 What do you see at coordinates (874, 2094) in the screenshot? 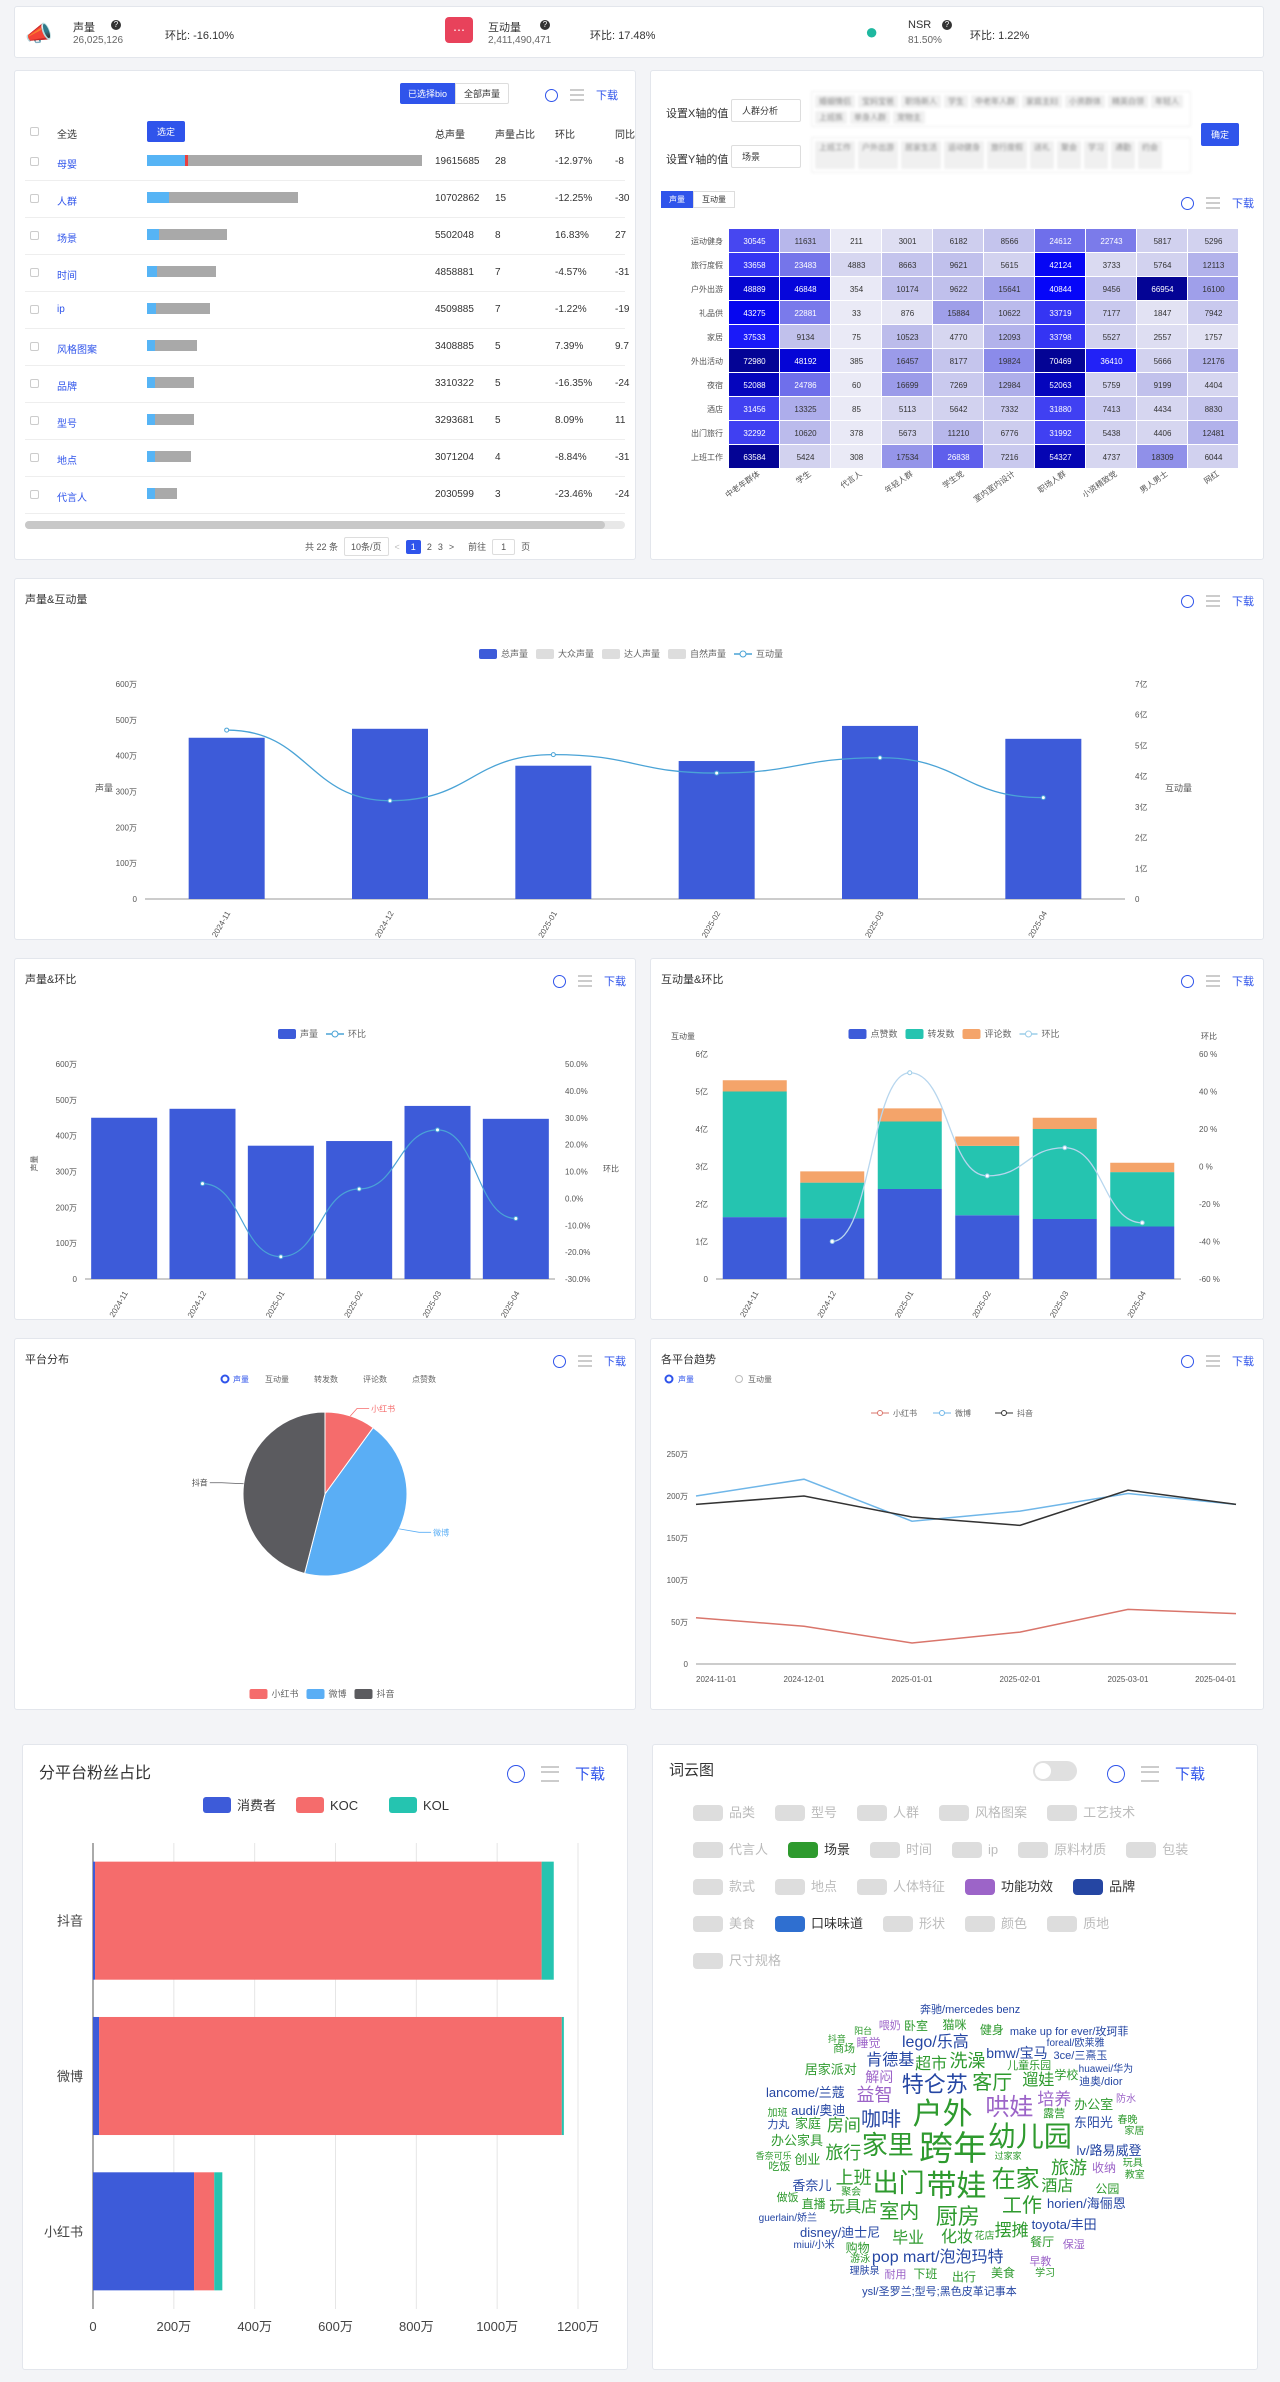
I see `cloud-word: 益智` at bounding box center [874, 2094].